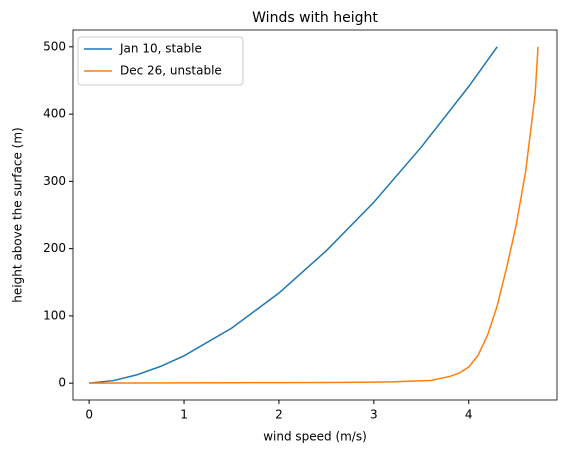 The height and width of the screenshot is (455, 571). I want to click on y-tick-label: 400, so click(54, 114).